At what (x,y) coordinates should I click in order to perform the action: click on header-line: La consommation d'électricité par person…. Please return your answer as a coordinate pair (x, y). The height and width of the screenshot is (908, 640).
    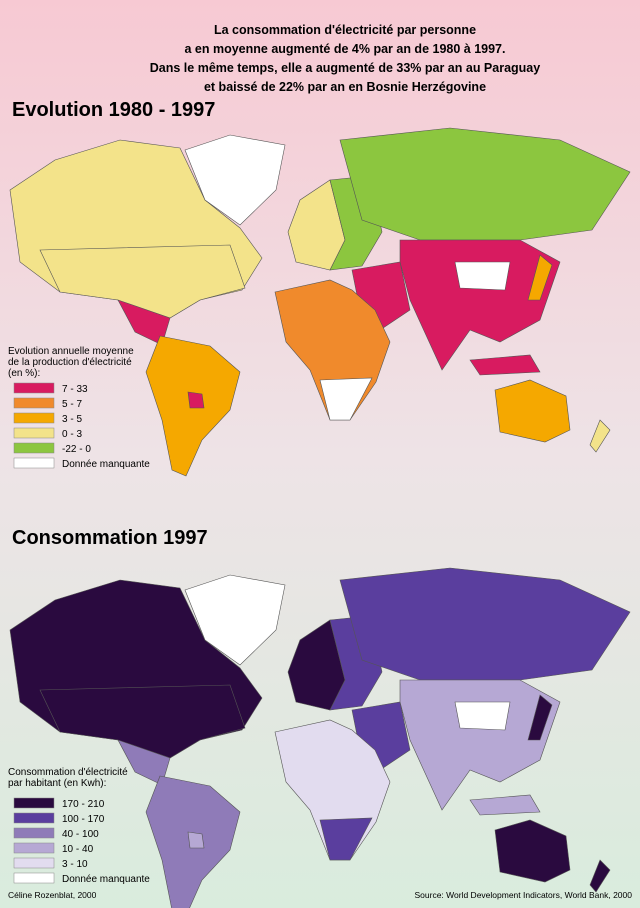
    Looking at the image, I should click on (345, 30).